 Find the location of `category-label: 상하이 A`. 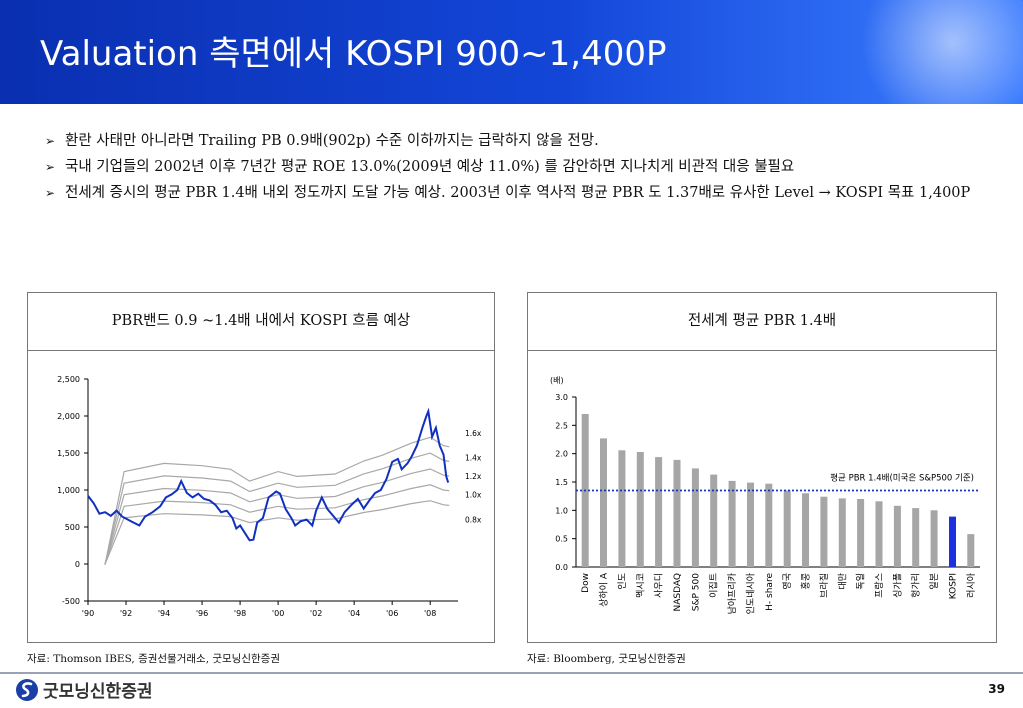

category-label: 상하이 A is located at coordinates (604, 589).